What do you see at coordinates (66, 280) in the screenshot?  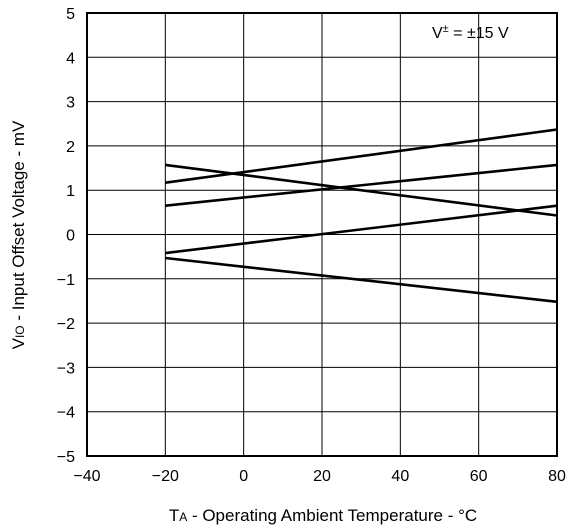 I see `y-tick-label: −1` at bounding box center [66, 280].